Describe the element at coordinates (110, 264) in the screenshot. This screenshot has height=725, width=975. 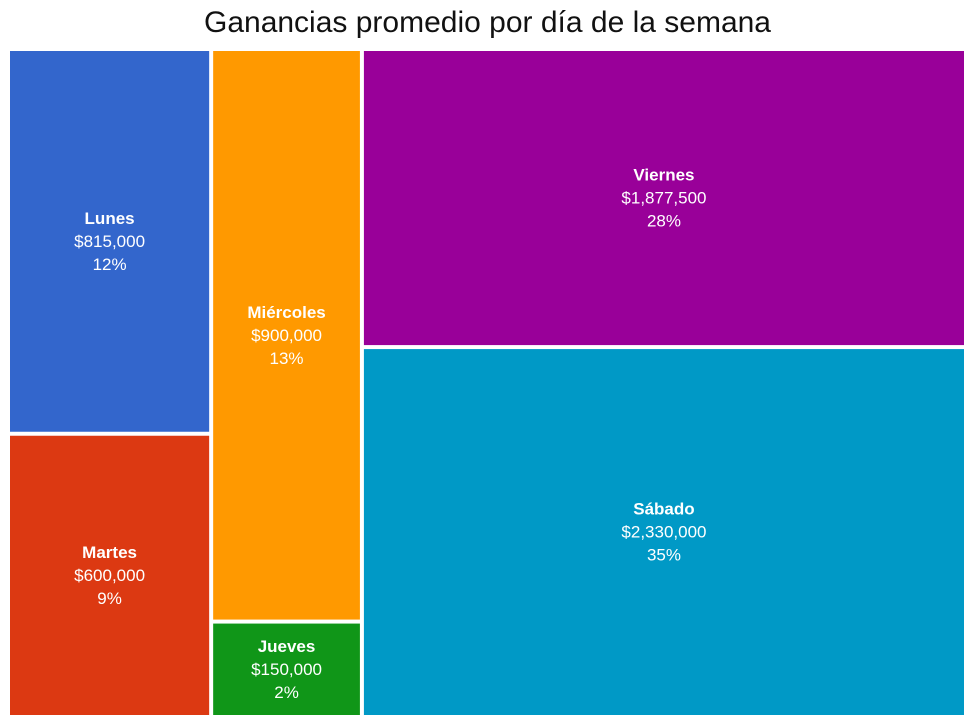
I see `tile-percent-lunes: 12%` at that location.